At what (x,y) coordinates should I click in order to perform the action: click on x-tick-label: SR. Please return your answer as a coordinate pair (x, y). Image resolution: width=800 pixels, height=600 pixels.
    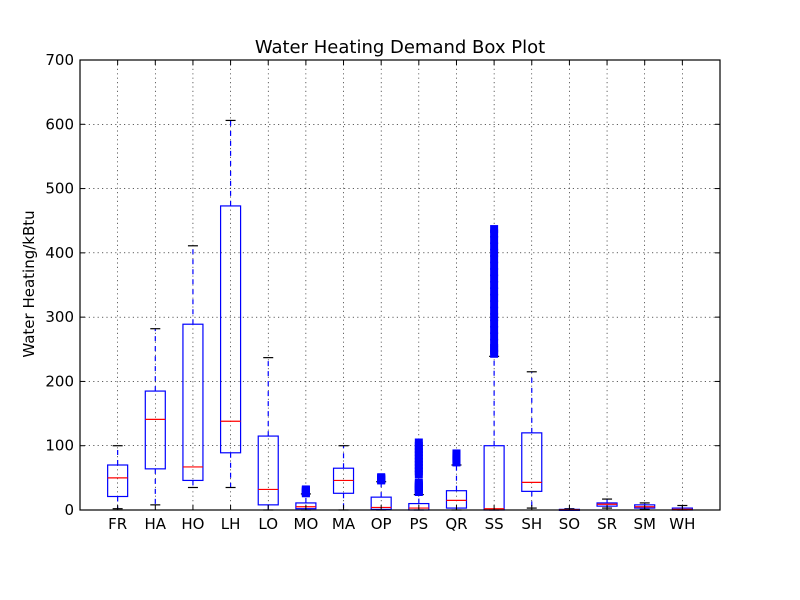
    Looking at the image, I should click on (607, 524).